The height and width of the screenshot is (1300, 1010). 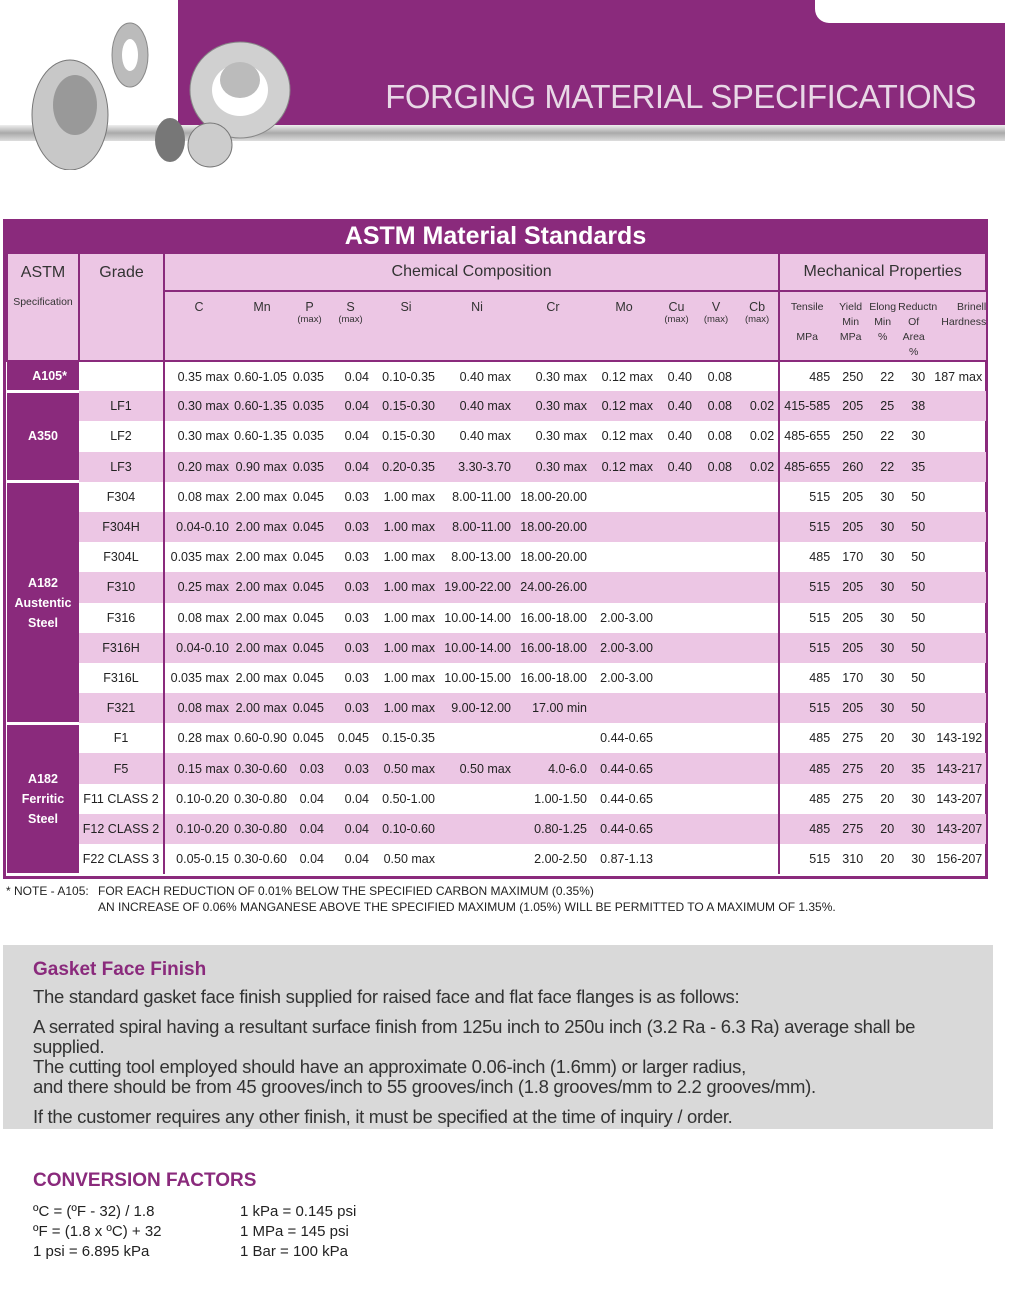 I want to click on grade-header: Grade, so click(x=121, y=307).